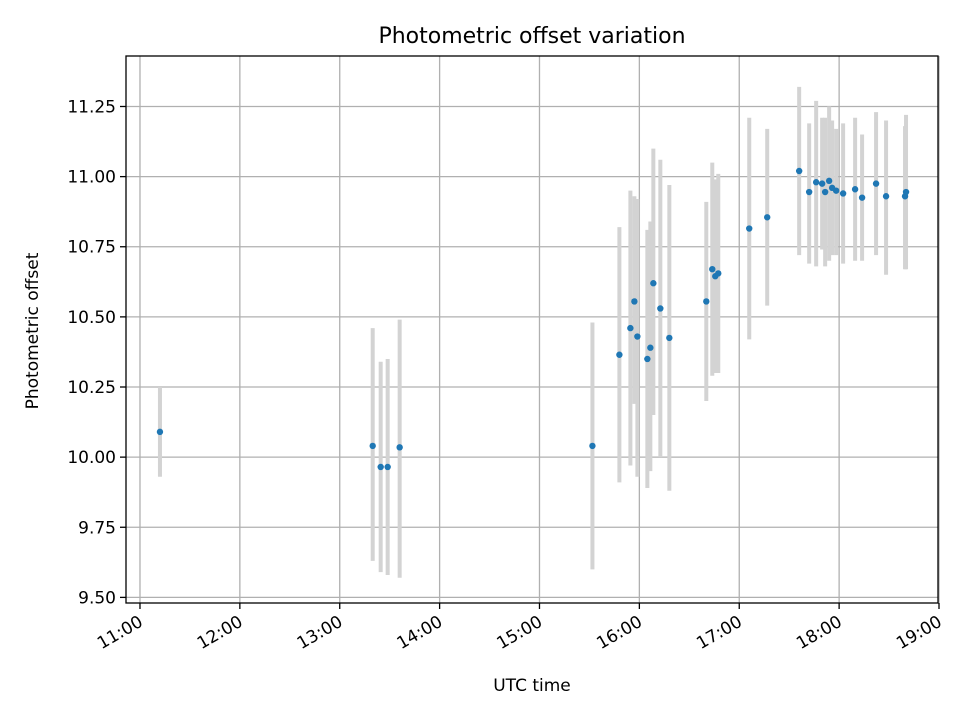 The image size is (960, 720). What do you see at coordinates (91, 458) in the screenshot?
I see `y-tick-label: 10.00` at bounding box center [91, 458].